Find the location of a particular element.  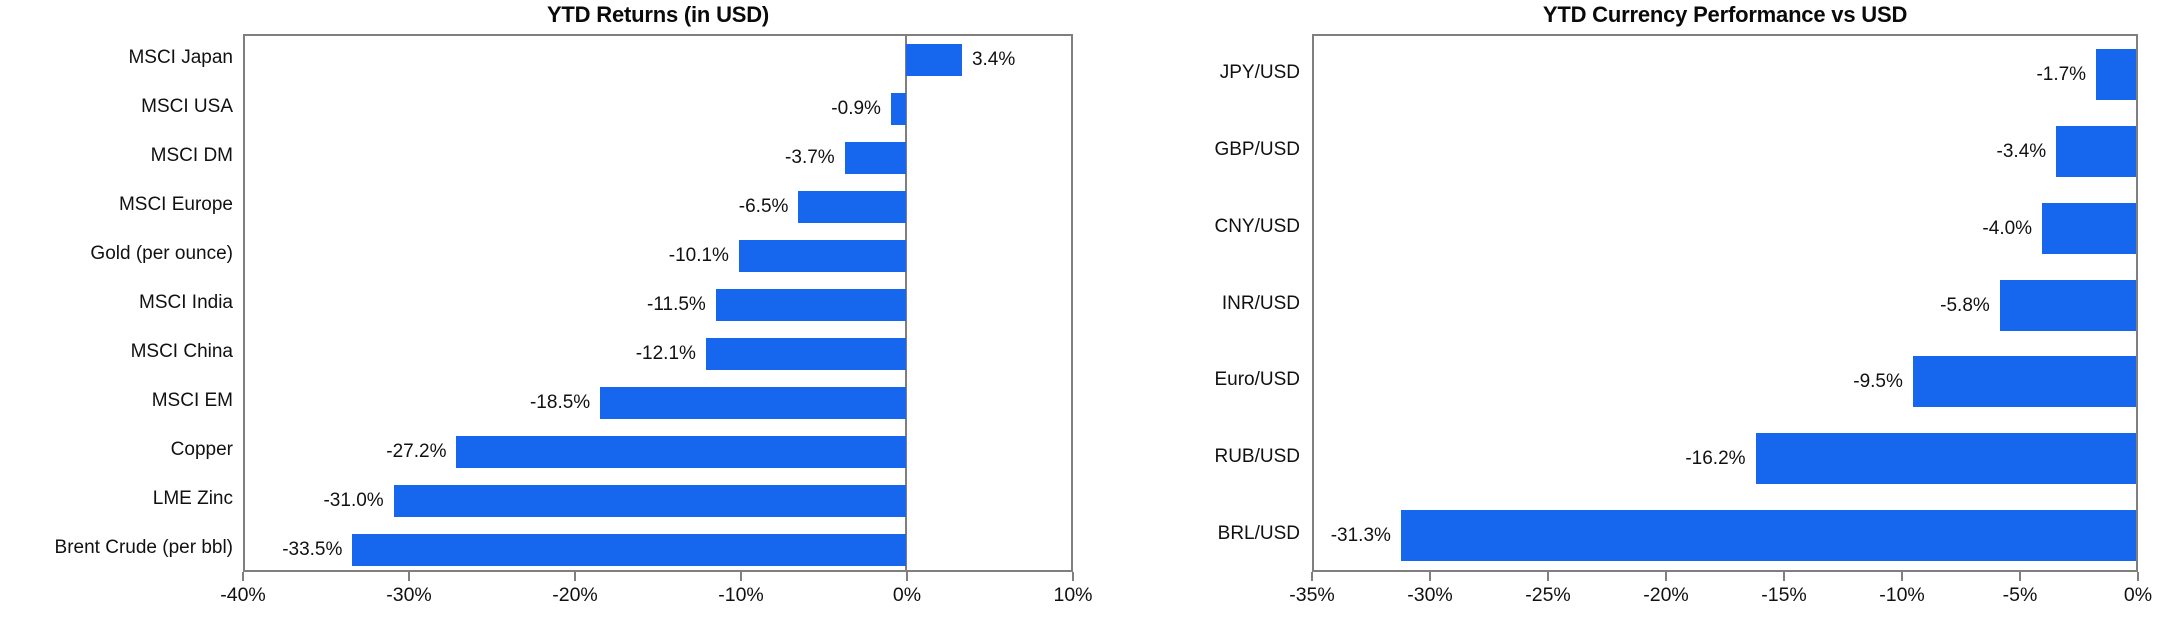

value-label: -4.0% is located at coordinates (2007, 228).